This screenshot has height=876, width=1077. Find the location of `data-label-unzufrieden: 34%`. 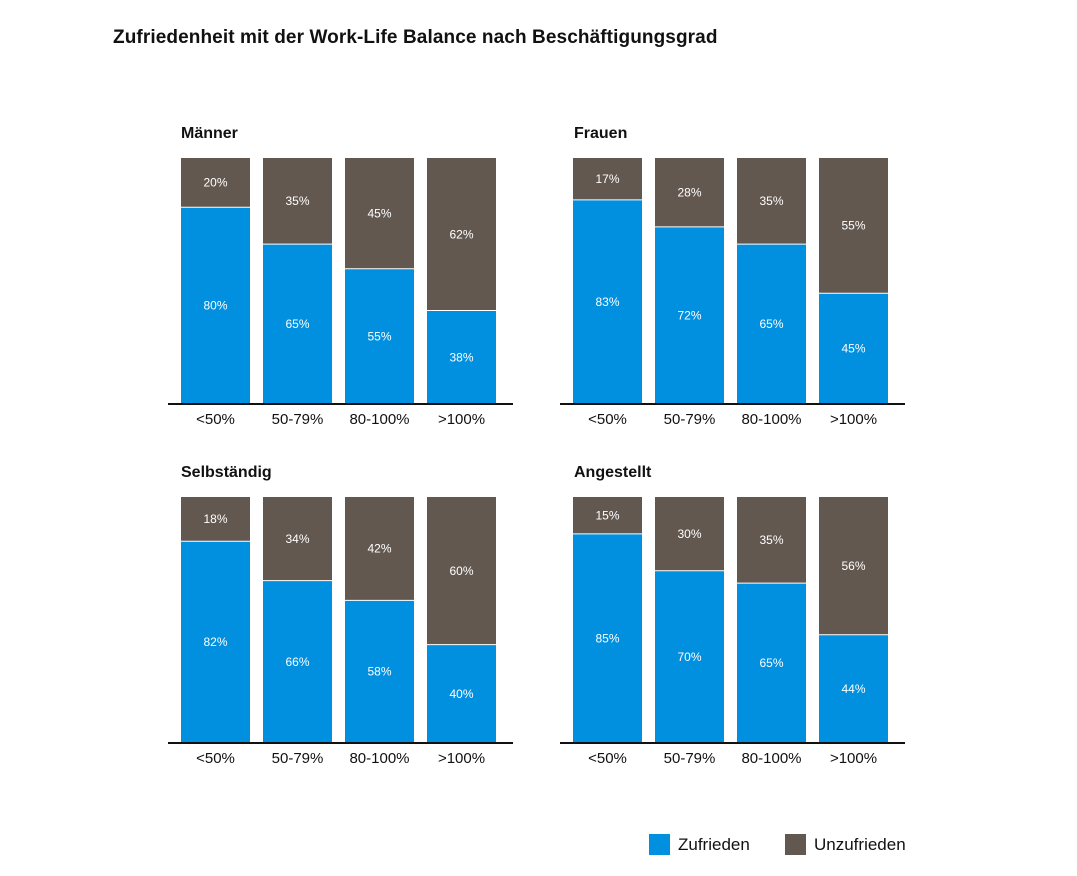

data-label-unzufrieden: 34% is located at coordinates (297, 539).